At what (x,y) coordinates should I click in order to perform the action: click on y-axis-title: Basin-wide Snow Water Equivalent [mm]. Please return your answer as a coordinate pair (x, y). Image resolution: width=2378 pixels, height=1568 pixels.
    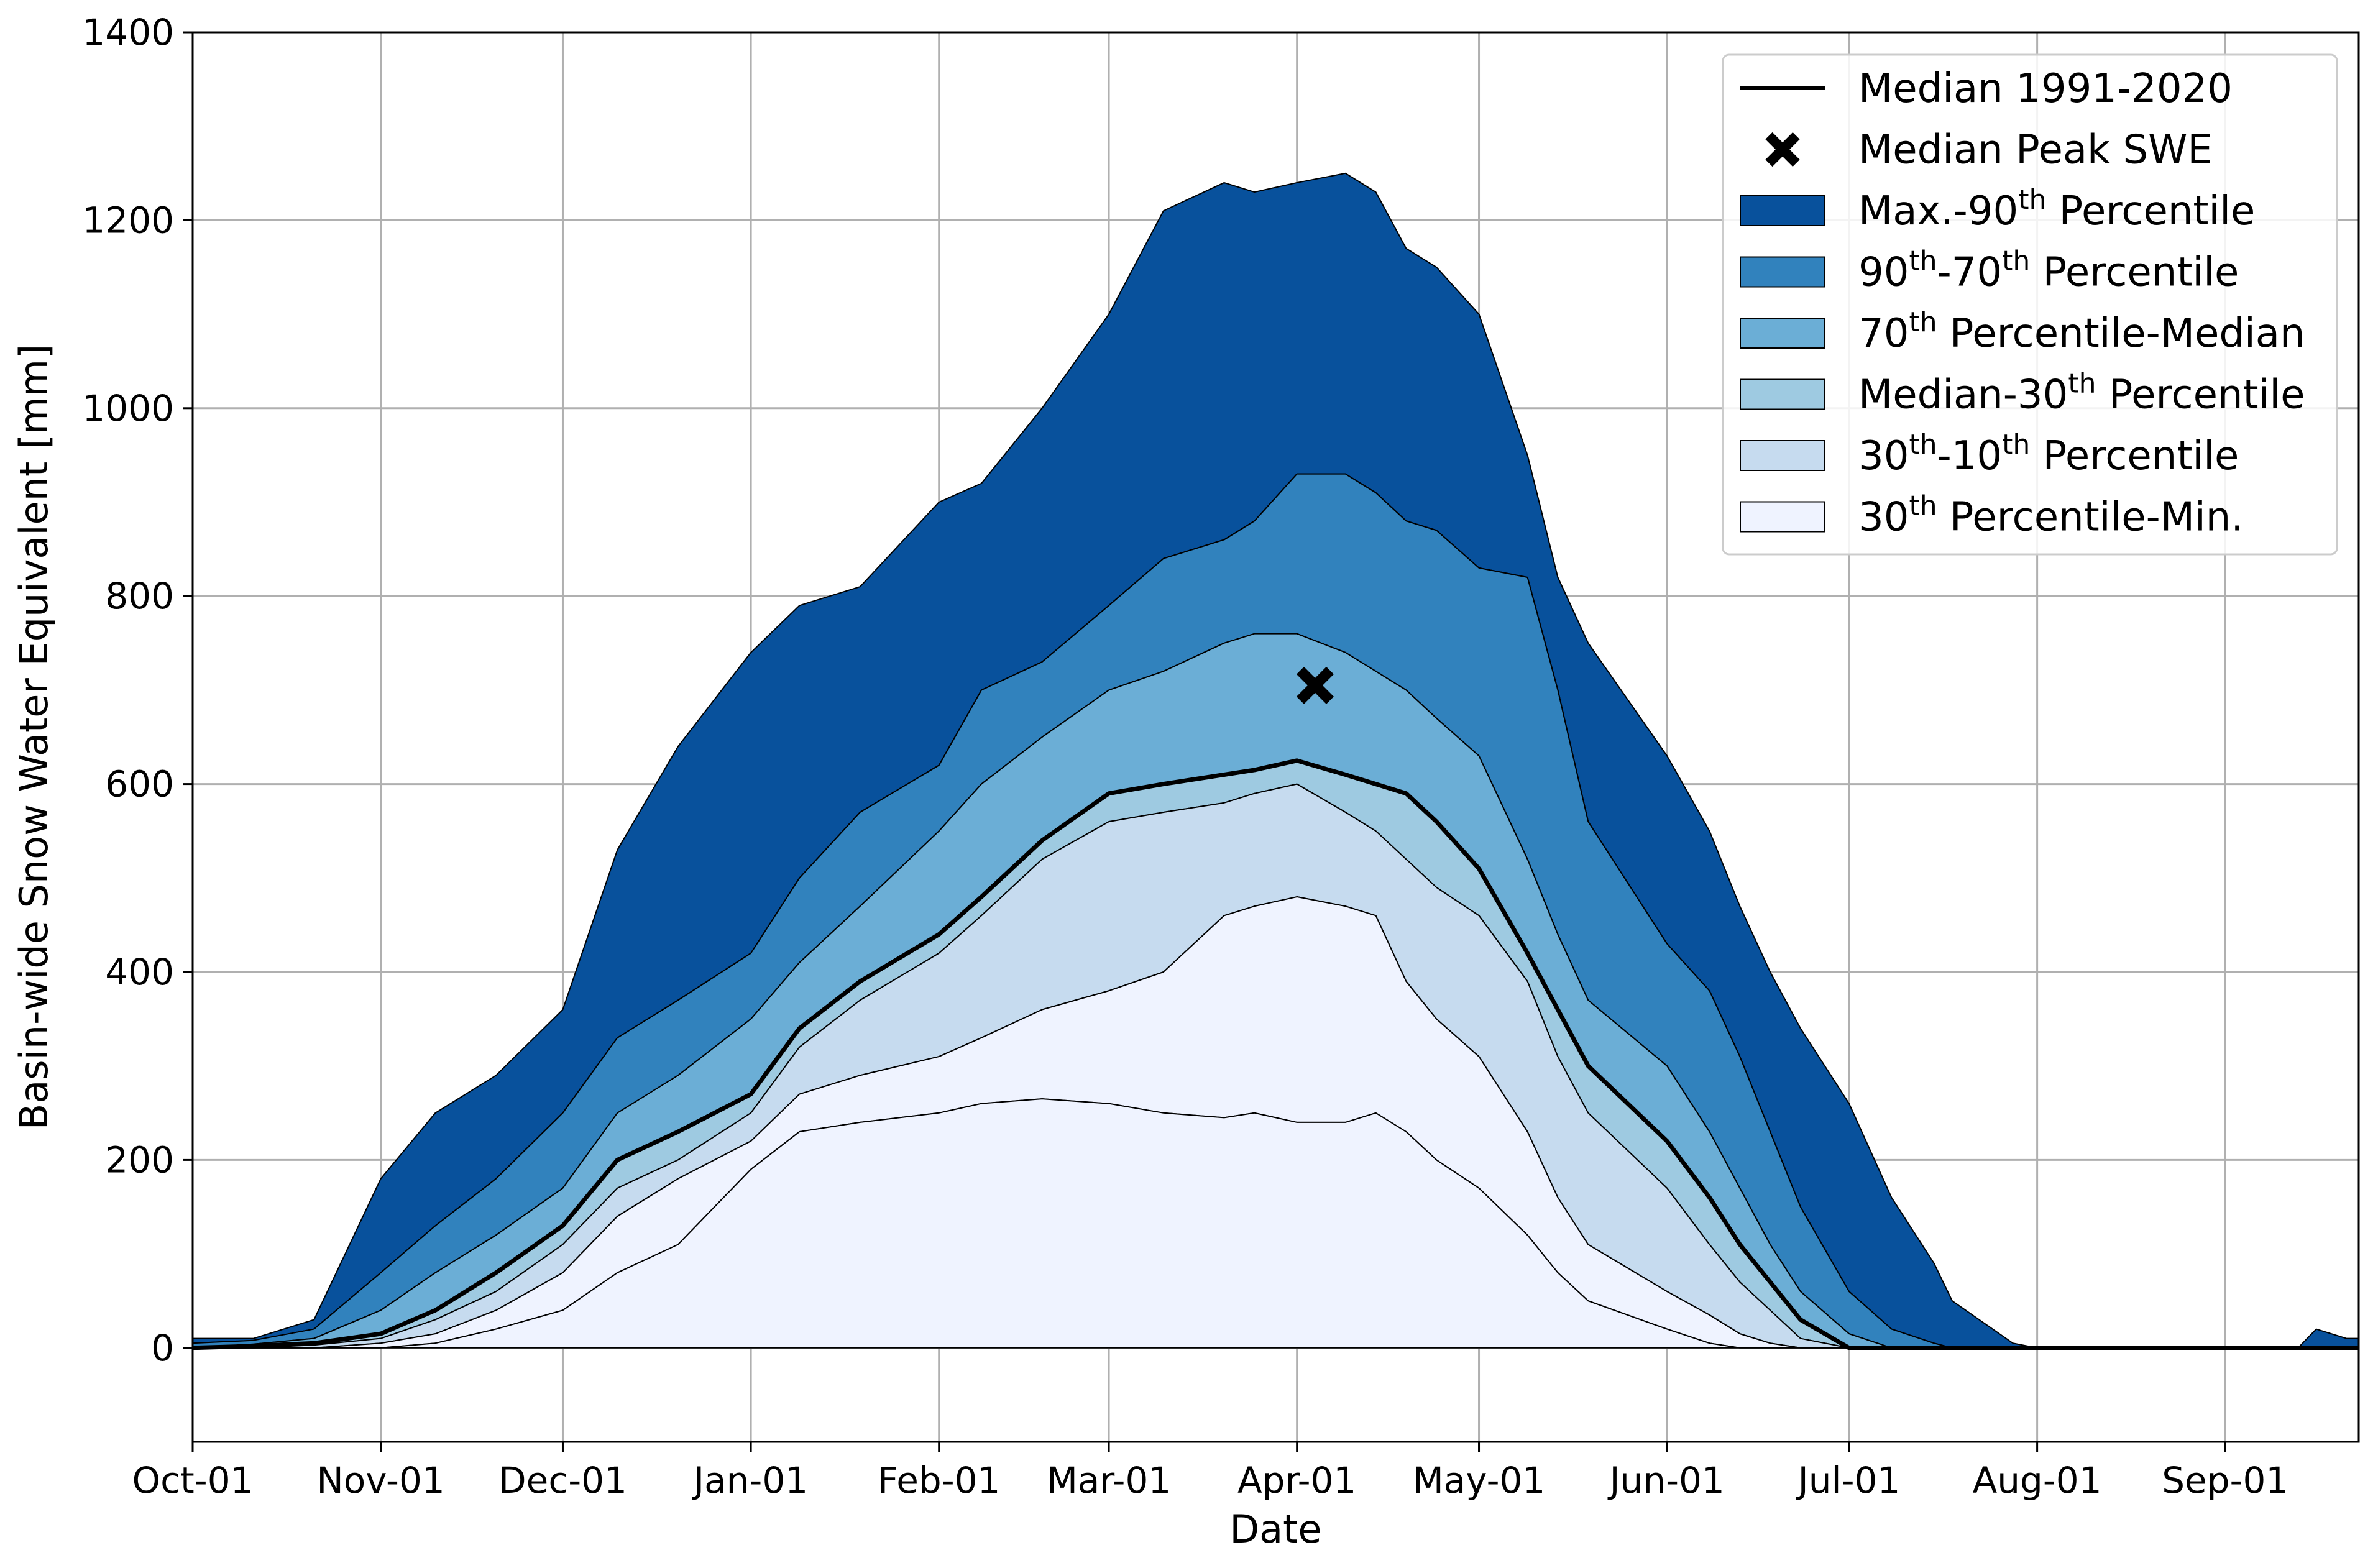
    Looking at the image, I should click on (34, 737).